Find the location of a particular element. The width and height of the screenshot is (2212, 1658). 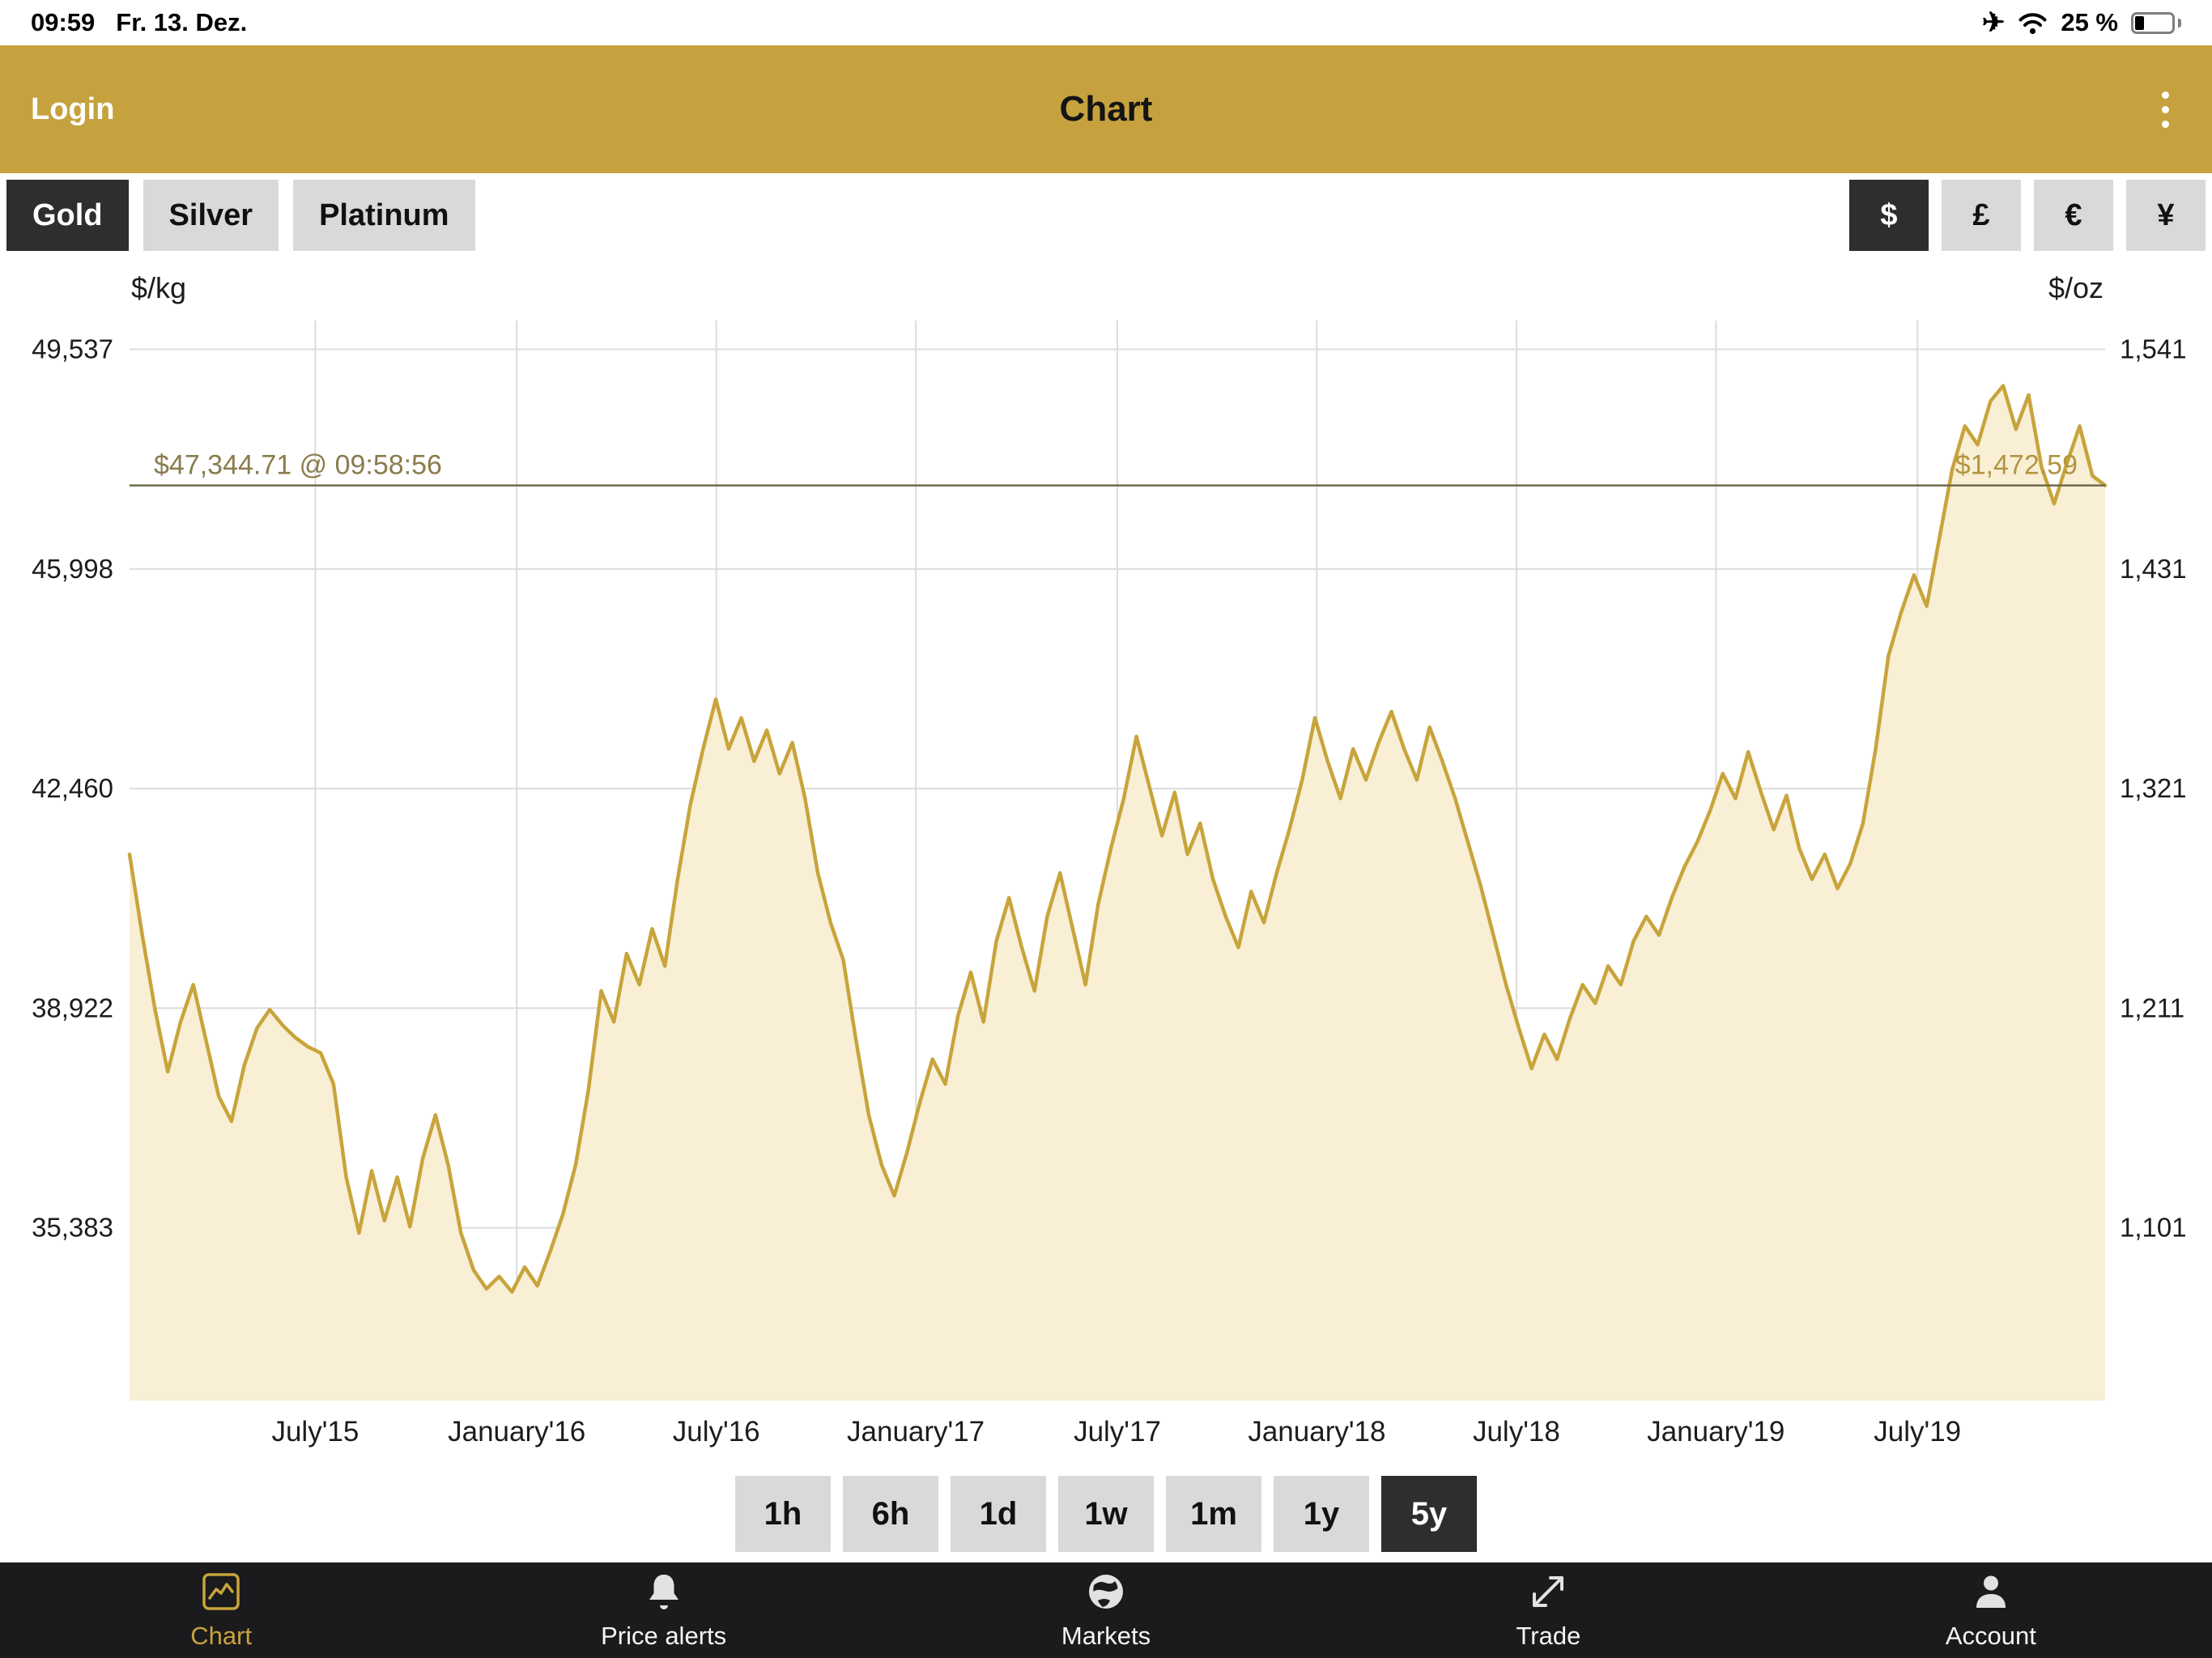

wifi-icon is located at coordinates (2032, 23).